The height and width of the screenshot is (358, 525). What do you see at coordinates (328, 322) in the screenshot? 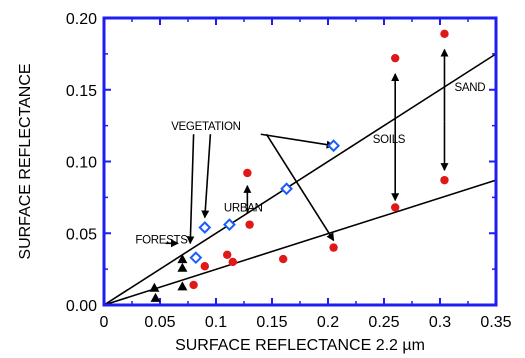
I see `x-tick-label: 0.2` at bounding box center [328, 322].